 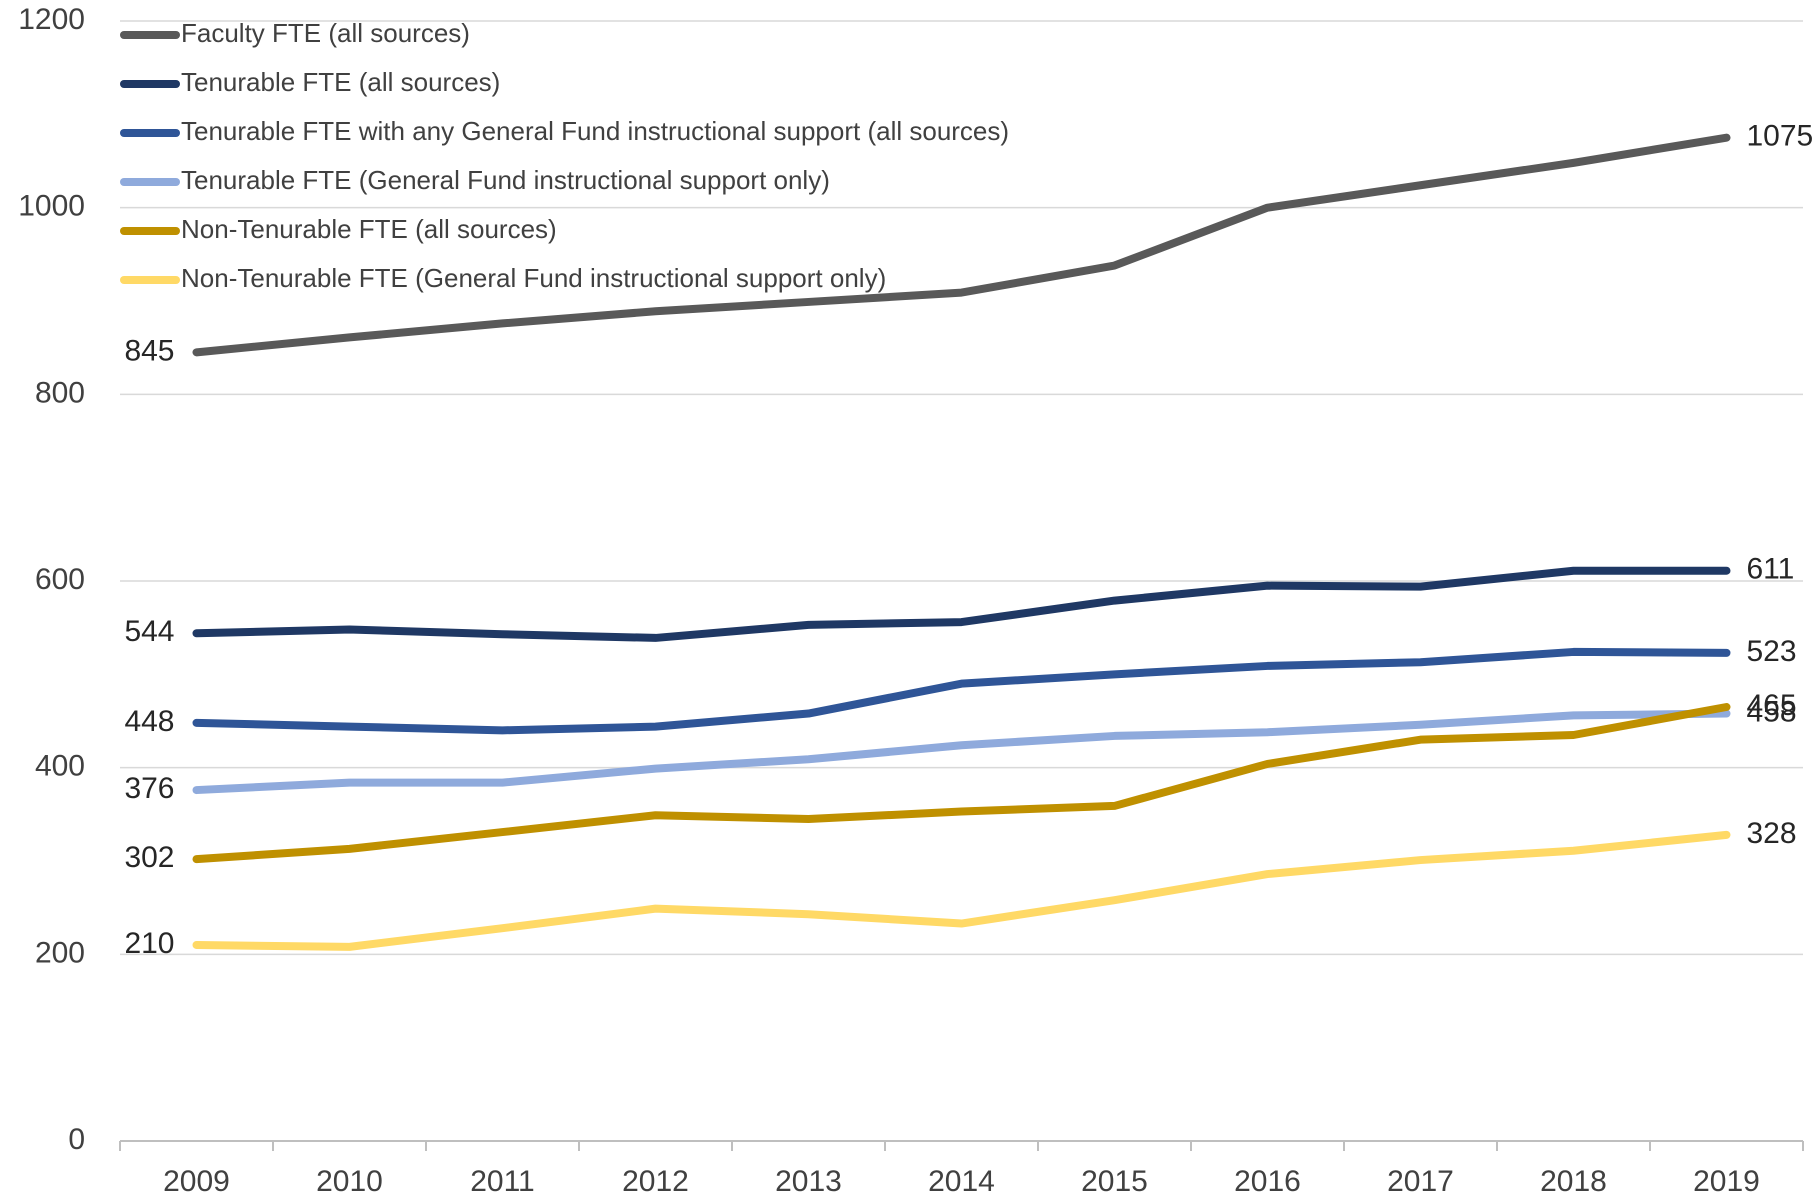 I want to click on x-tick-label: 2010, so click(x=349, y=1181).